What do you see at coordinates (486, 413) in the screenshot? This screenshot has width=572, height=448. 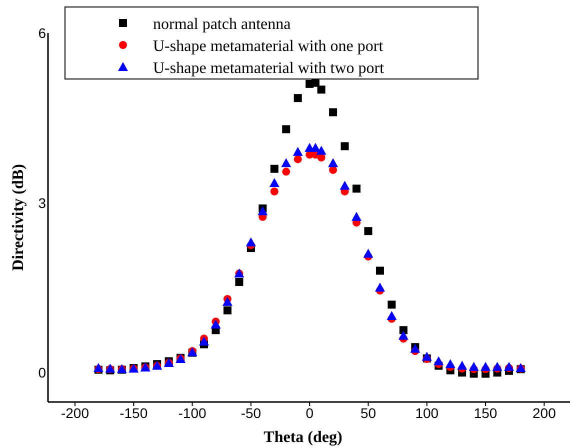 I see `x-tick-label: 150` at bounding box center [486, 413].